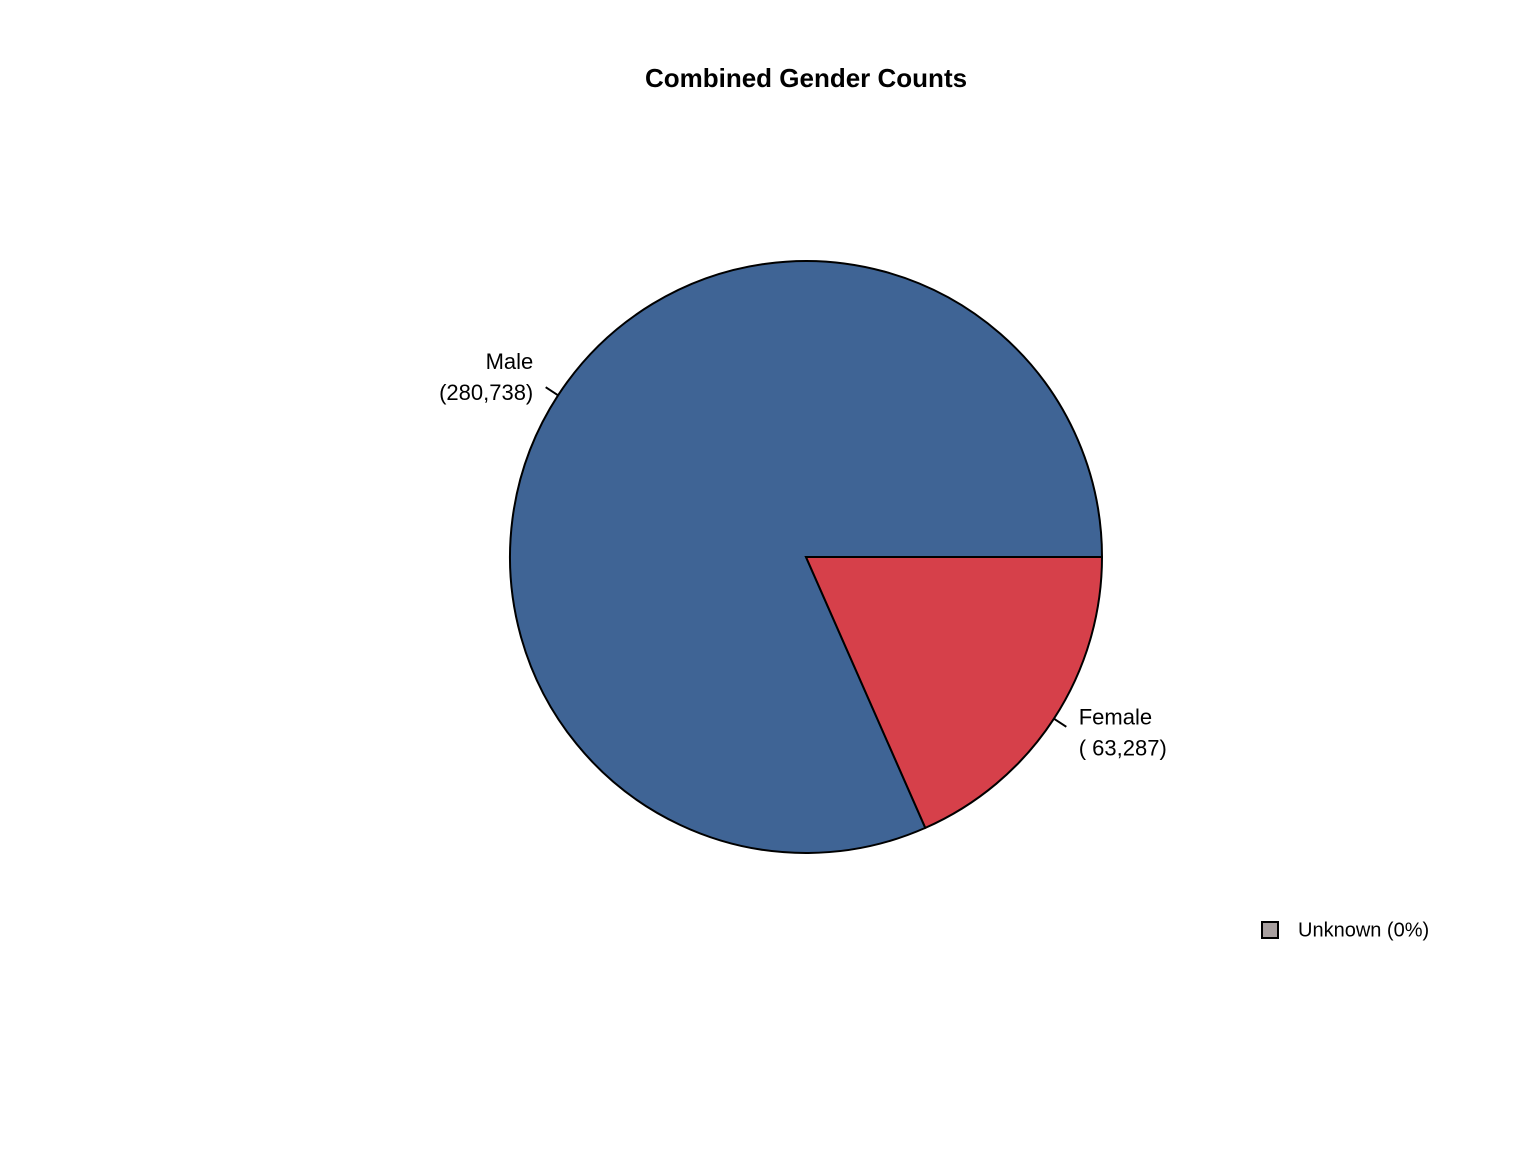 The width and height of the screenshot is (1536, 1152). What do you see at coordinates (510, 361) in the screenshot?
I see `slice-label: Male` at bounding box center [510, 361].